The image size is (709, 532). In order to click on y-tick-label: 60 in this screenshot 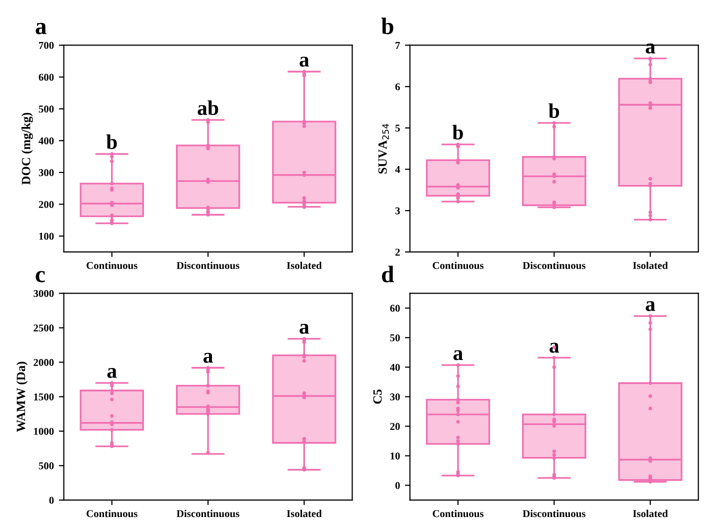, I will do `click(395, 308)`.